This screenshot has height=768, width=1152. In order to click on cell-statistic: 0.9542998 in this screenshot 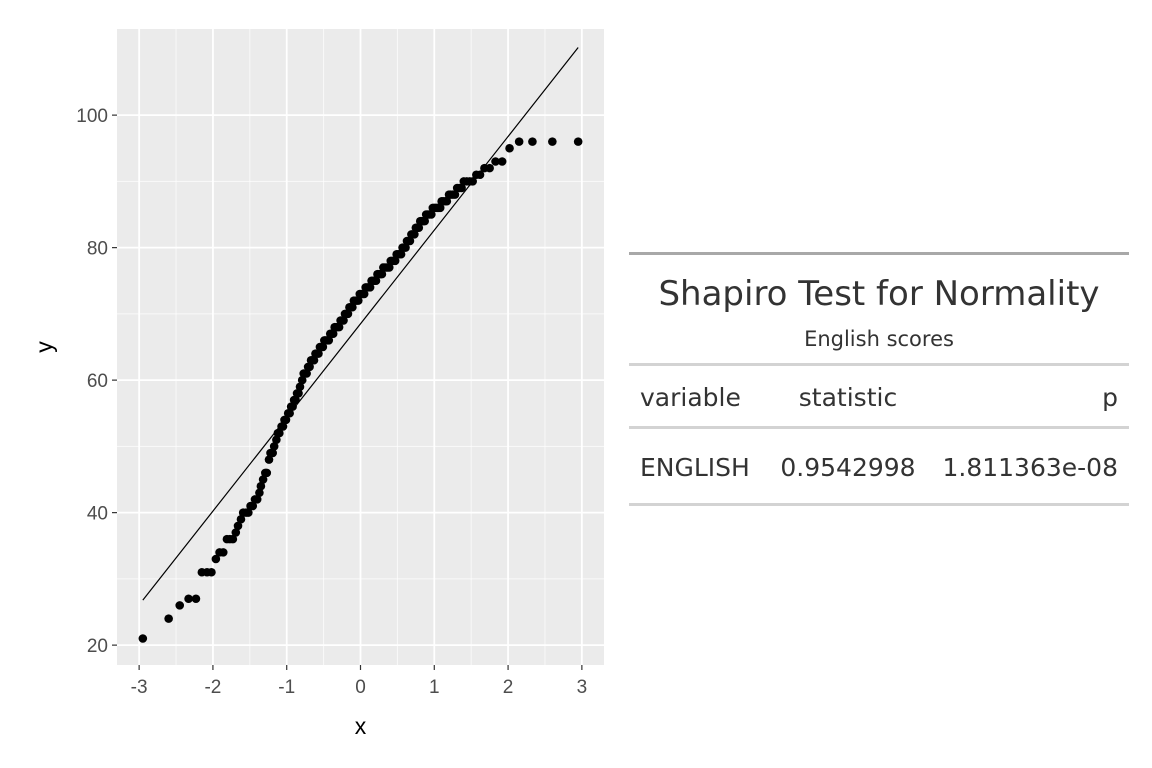, I will do `click(848, 467)`.